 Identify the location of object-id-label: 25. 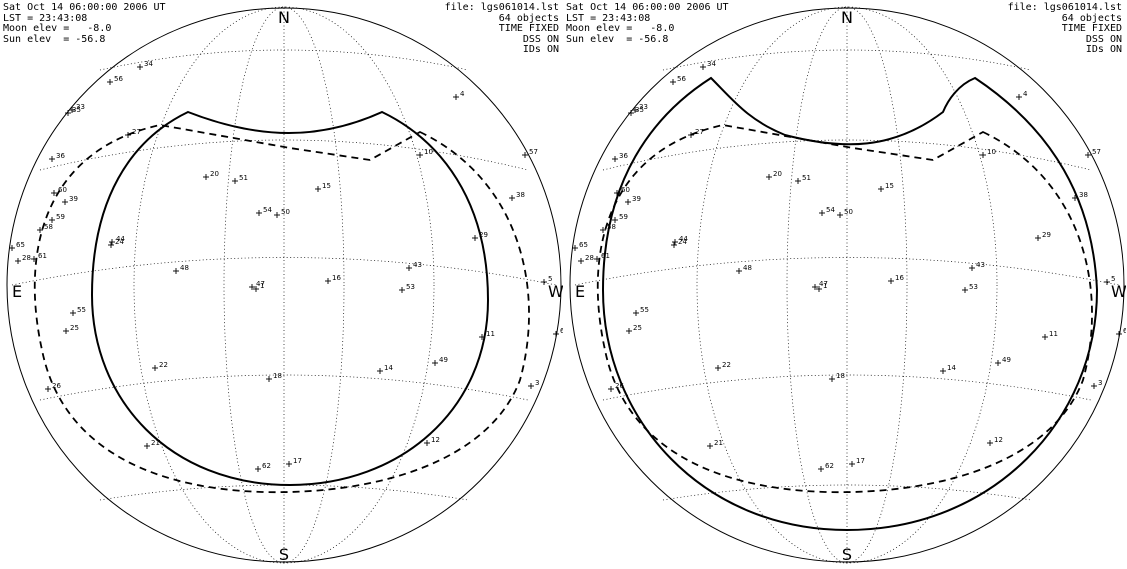
(637, 328).